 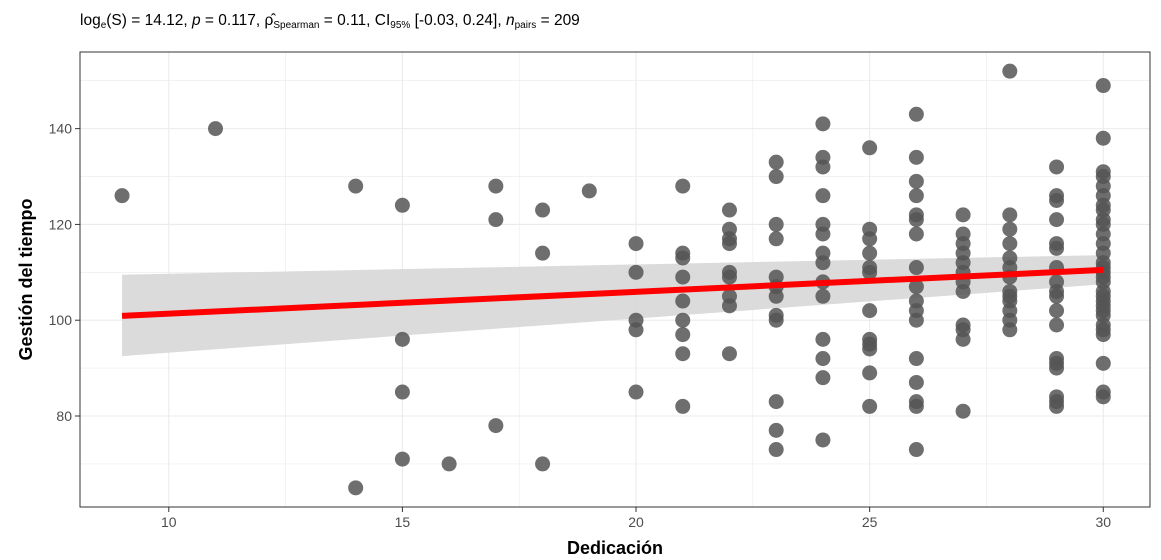 What do you see at coordinates (64, 416) in the screenshot?
I see `y-tick-label: 80` at bounding box center [64, 416].